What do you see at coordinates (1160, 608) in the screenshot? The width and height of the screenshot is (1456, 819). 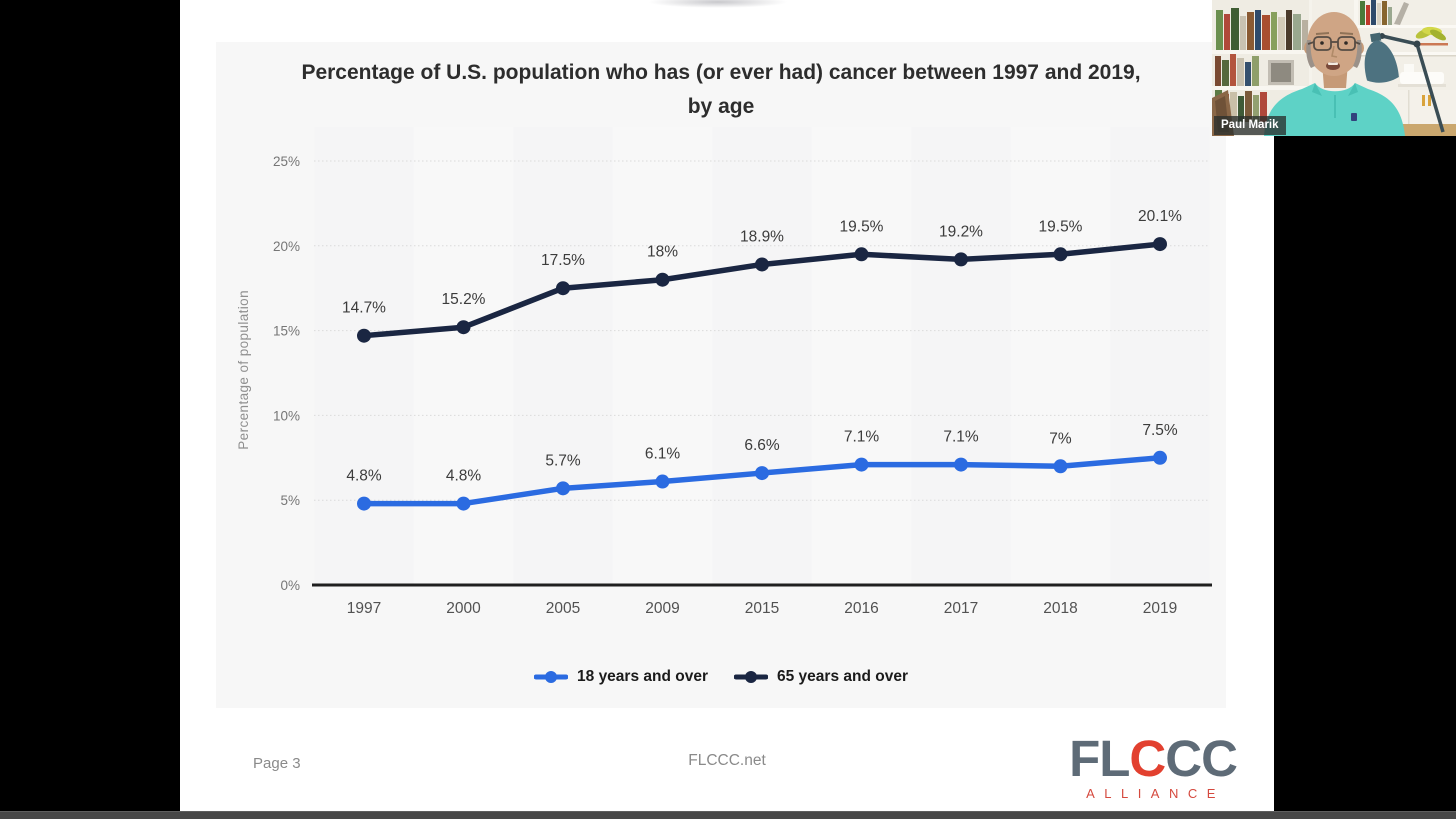 I see `x-tick-label: 2019` at bounding box center [1160, 608].